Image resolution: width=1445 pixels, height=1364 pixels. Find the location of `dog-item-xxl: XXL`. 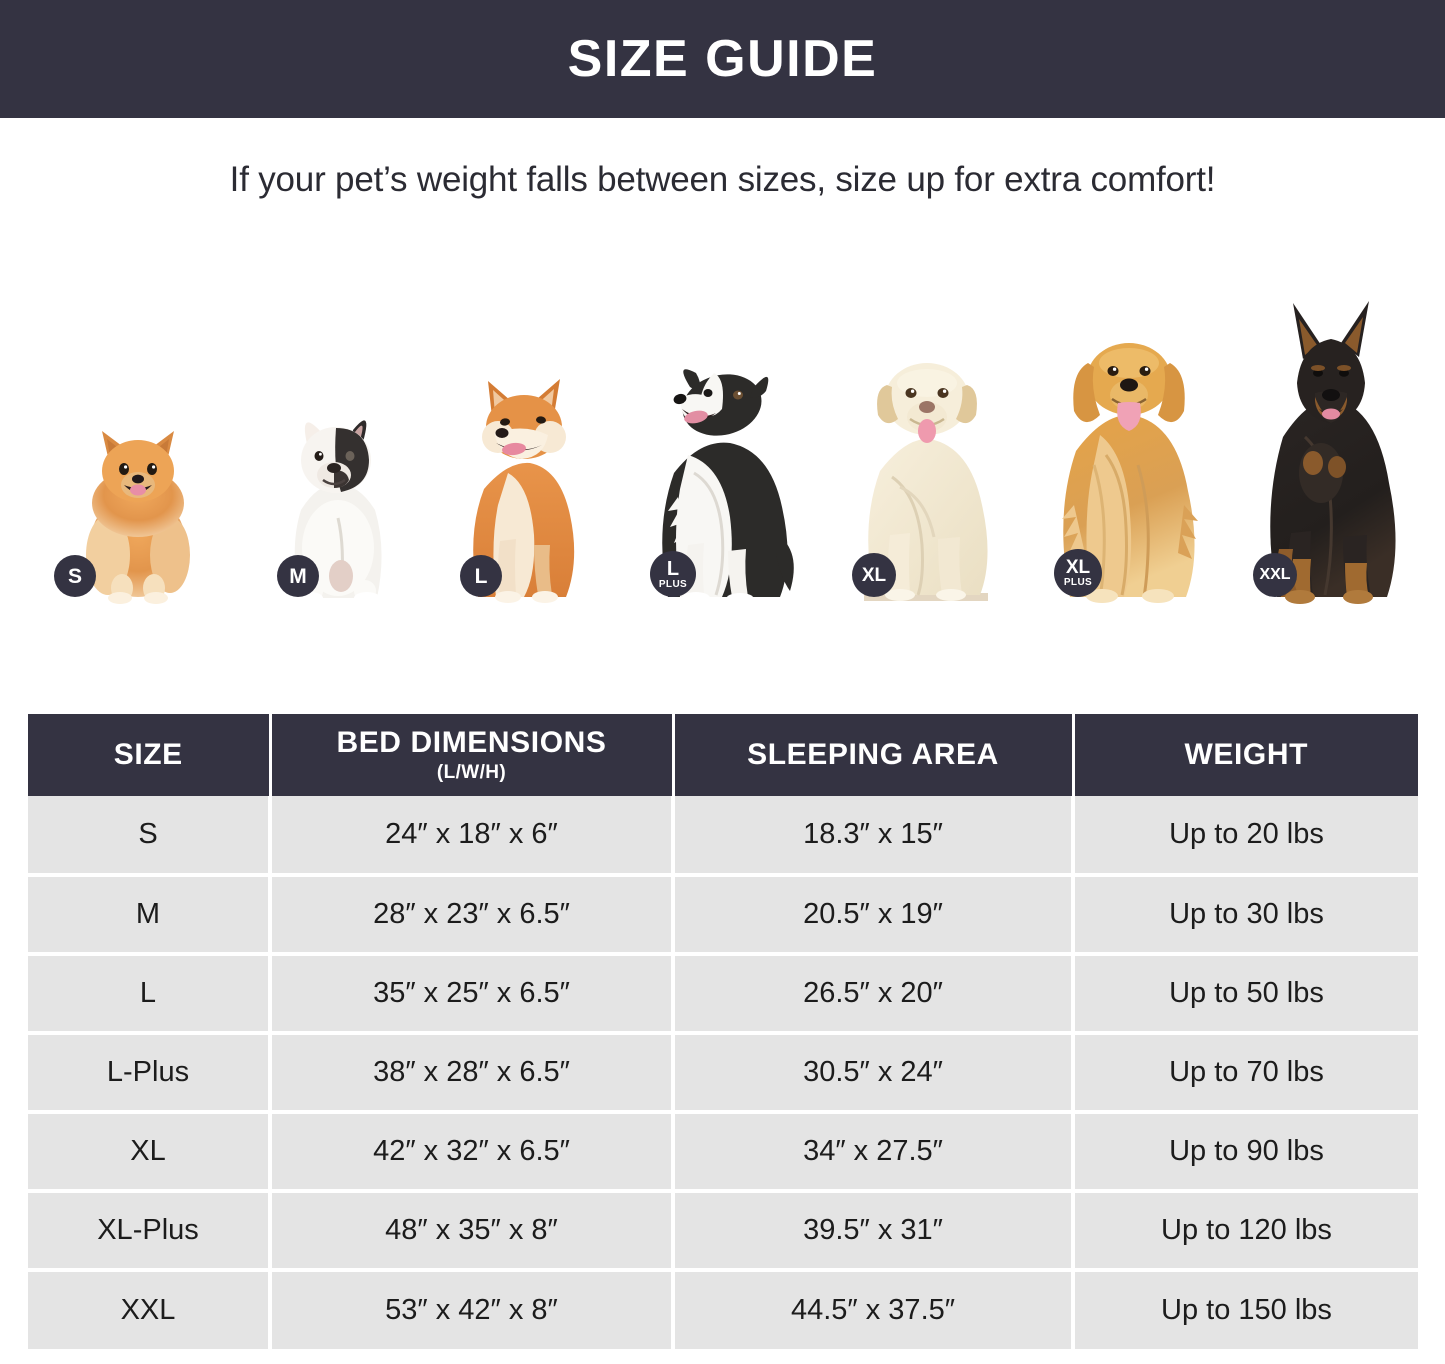

dog-item-xxl: XXL is located at coordinates (1330, 451).